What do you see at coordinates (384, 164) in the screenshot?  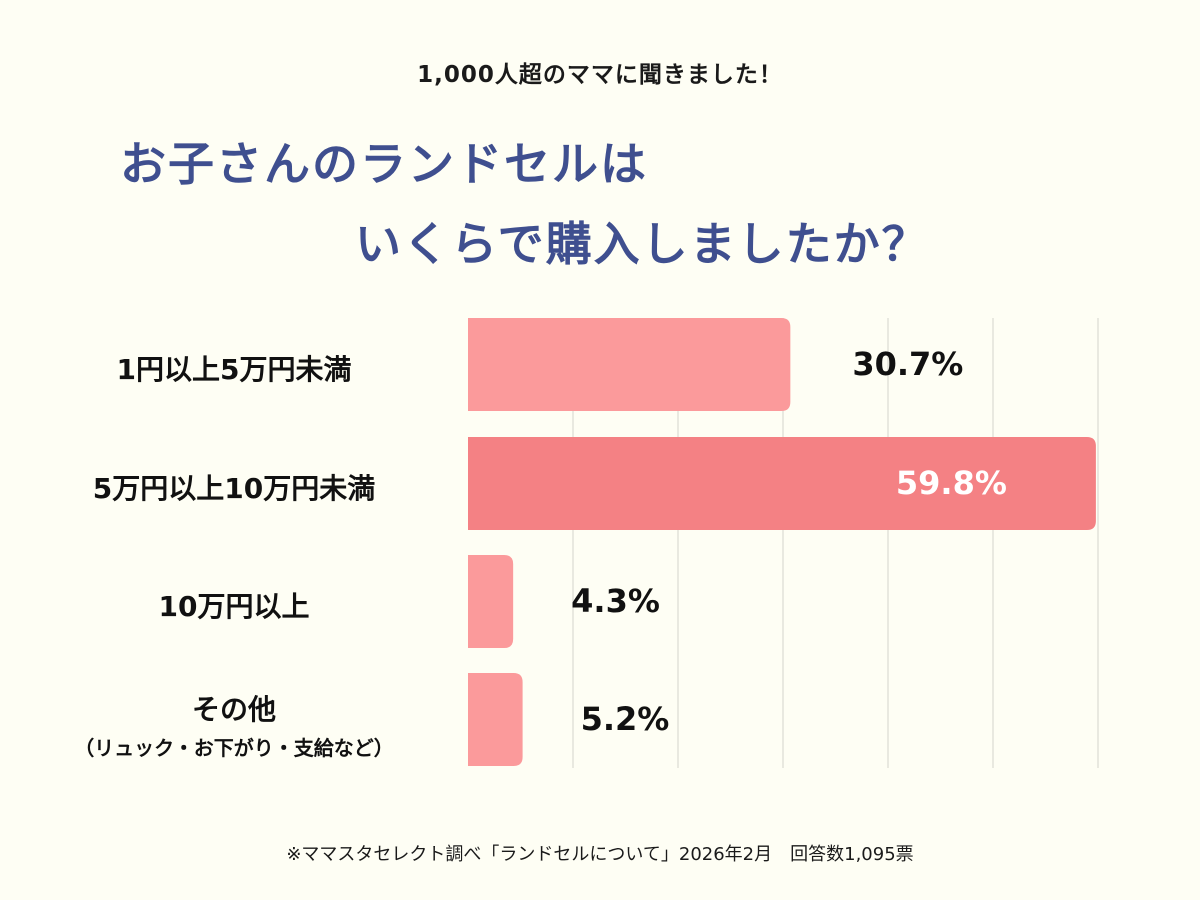 I see `chart-title-line-1: お子さんのランドセルは` at bounding box center [384, 164].